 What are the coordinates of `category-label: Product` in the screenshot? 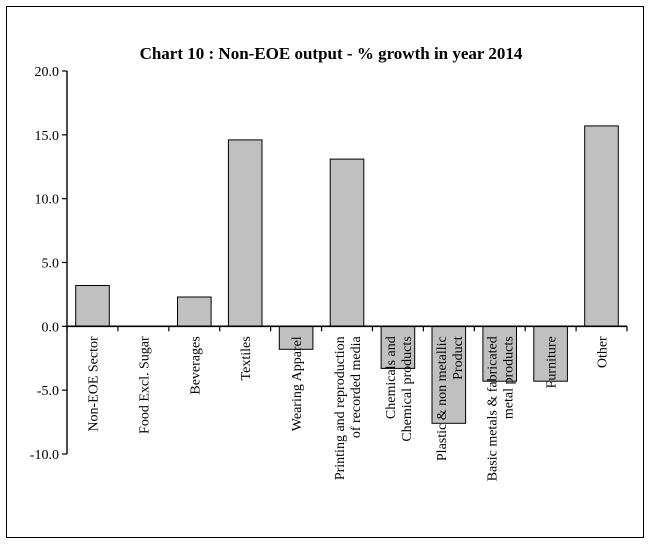 It's located at (458, 358).